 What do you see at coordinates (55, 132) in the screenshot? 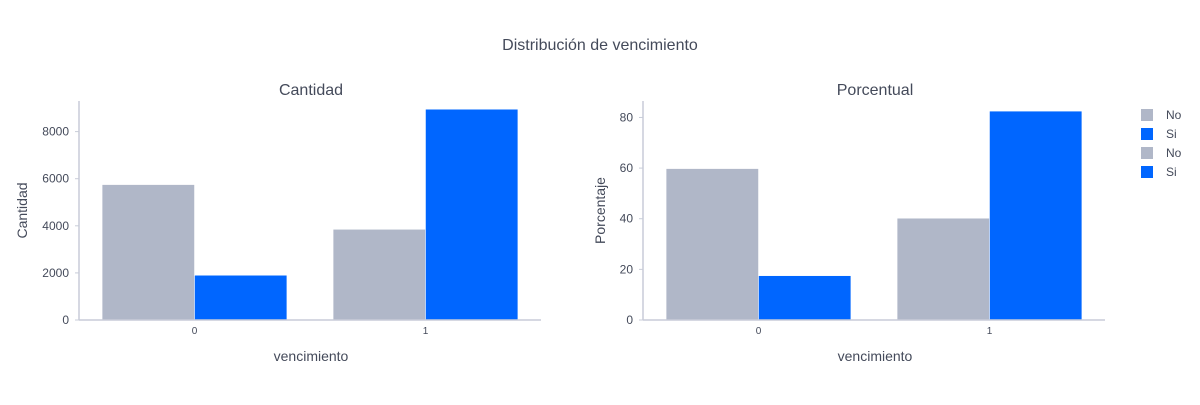
I see `chart1-ytick-8000: 8000` at bounding box center [55, 132].